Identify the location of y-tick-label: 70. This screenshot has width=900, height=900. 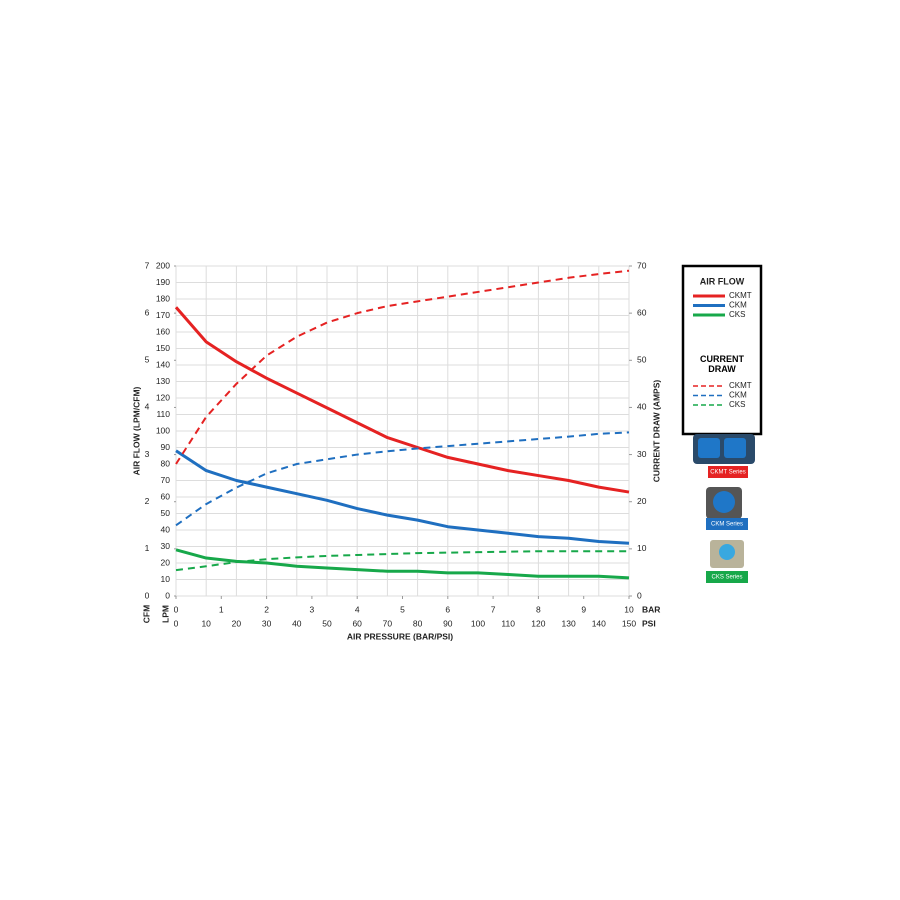
(166, 480).